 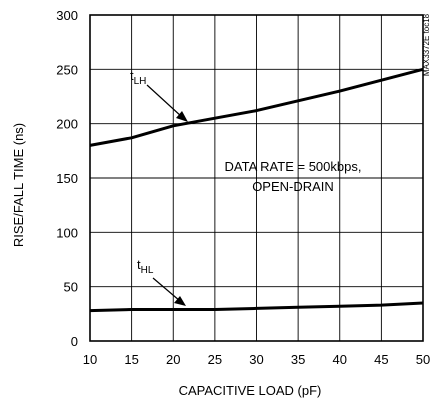 I want to click on series-label-tlh: tLH, so click(x=138, y=77).